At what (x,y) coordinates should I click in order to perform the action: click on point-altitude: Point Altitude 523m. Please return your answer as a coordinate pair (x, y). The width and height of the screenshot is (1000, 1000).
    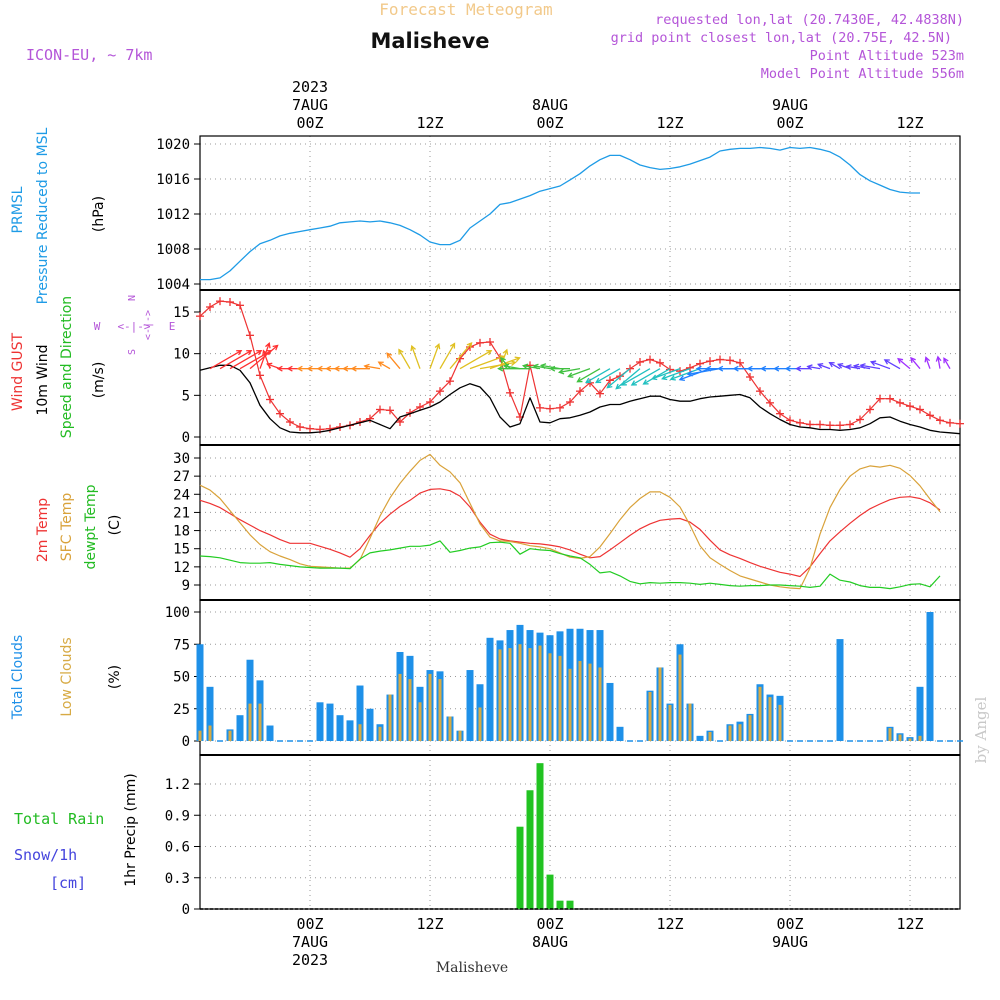
    Looking at the image, I should click on (887, 56).